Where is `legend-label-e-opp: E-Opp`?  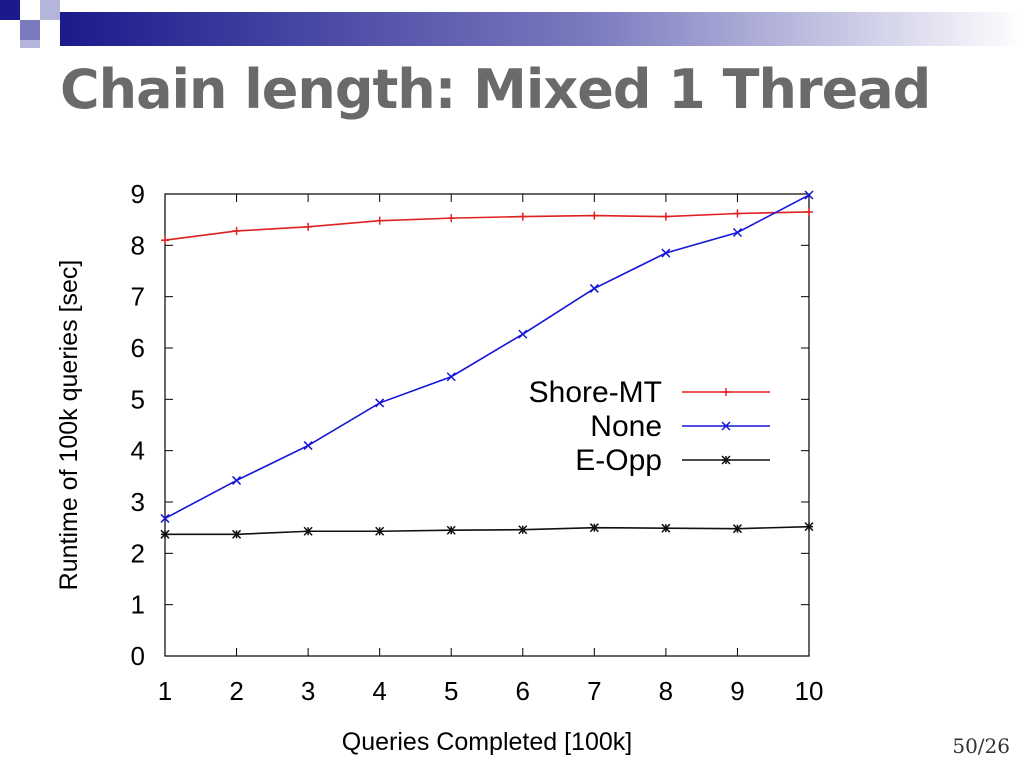 legend-label-e-opp: E-Opp is located at coordinates (618, 460).